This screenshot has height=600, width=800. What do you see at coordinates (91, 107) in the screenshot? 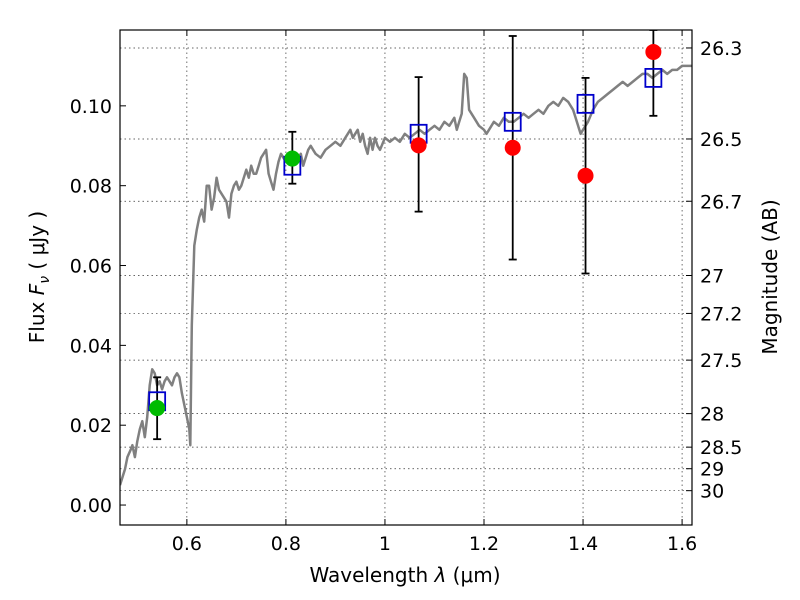
I see `y-tick-label: 0.10` at bounding box center [91, 107].